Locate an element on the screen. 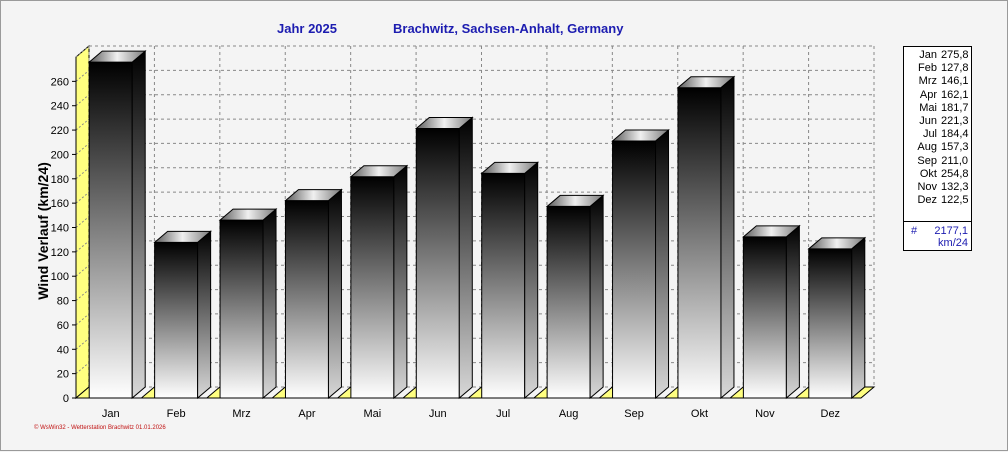 The image size is (1008, 452). bar-dez is located at coordinates (830, 323).